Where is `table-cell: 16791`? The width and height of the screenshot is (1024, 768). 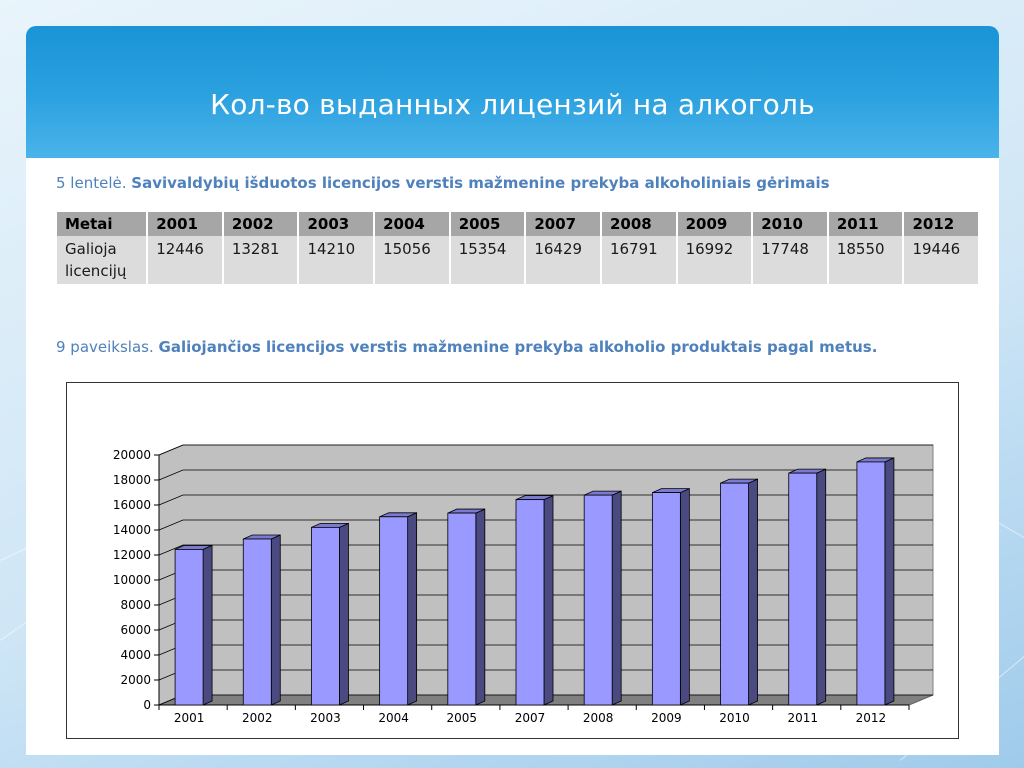
table-cell: 16791 is located at coordinates (639, 260).